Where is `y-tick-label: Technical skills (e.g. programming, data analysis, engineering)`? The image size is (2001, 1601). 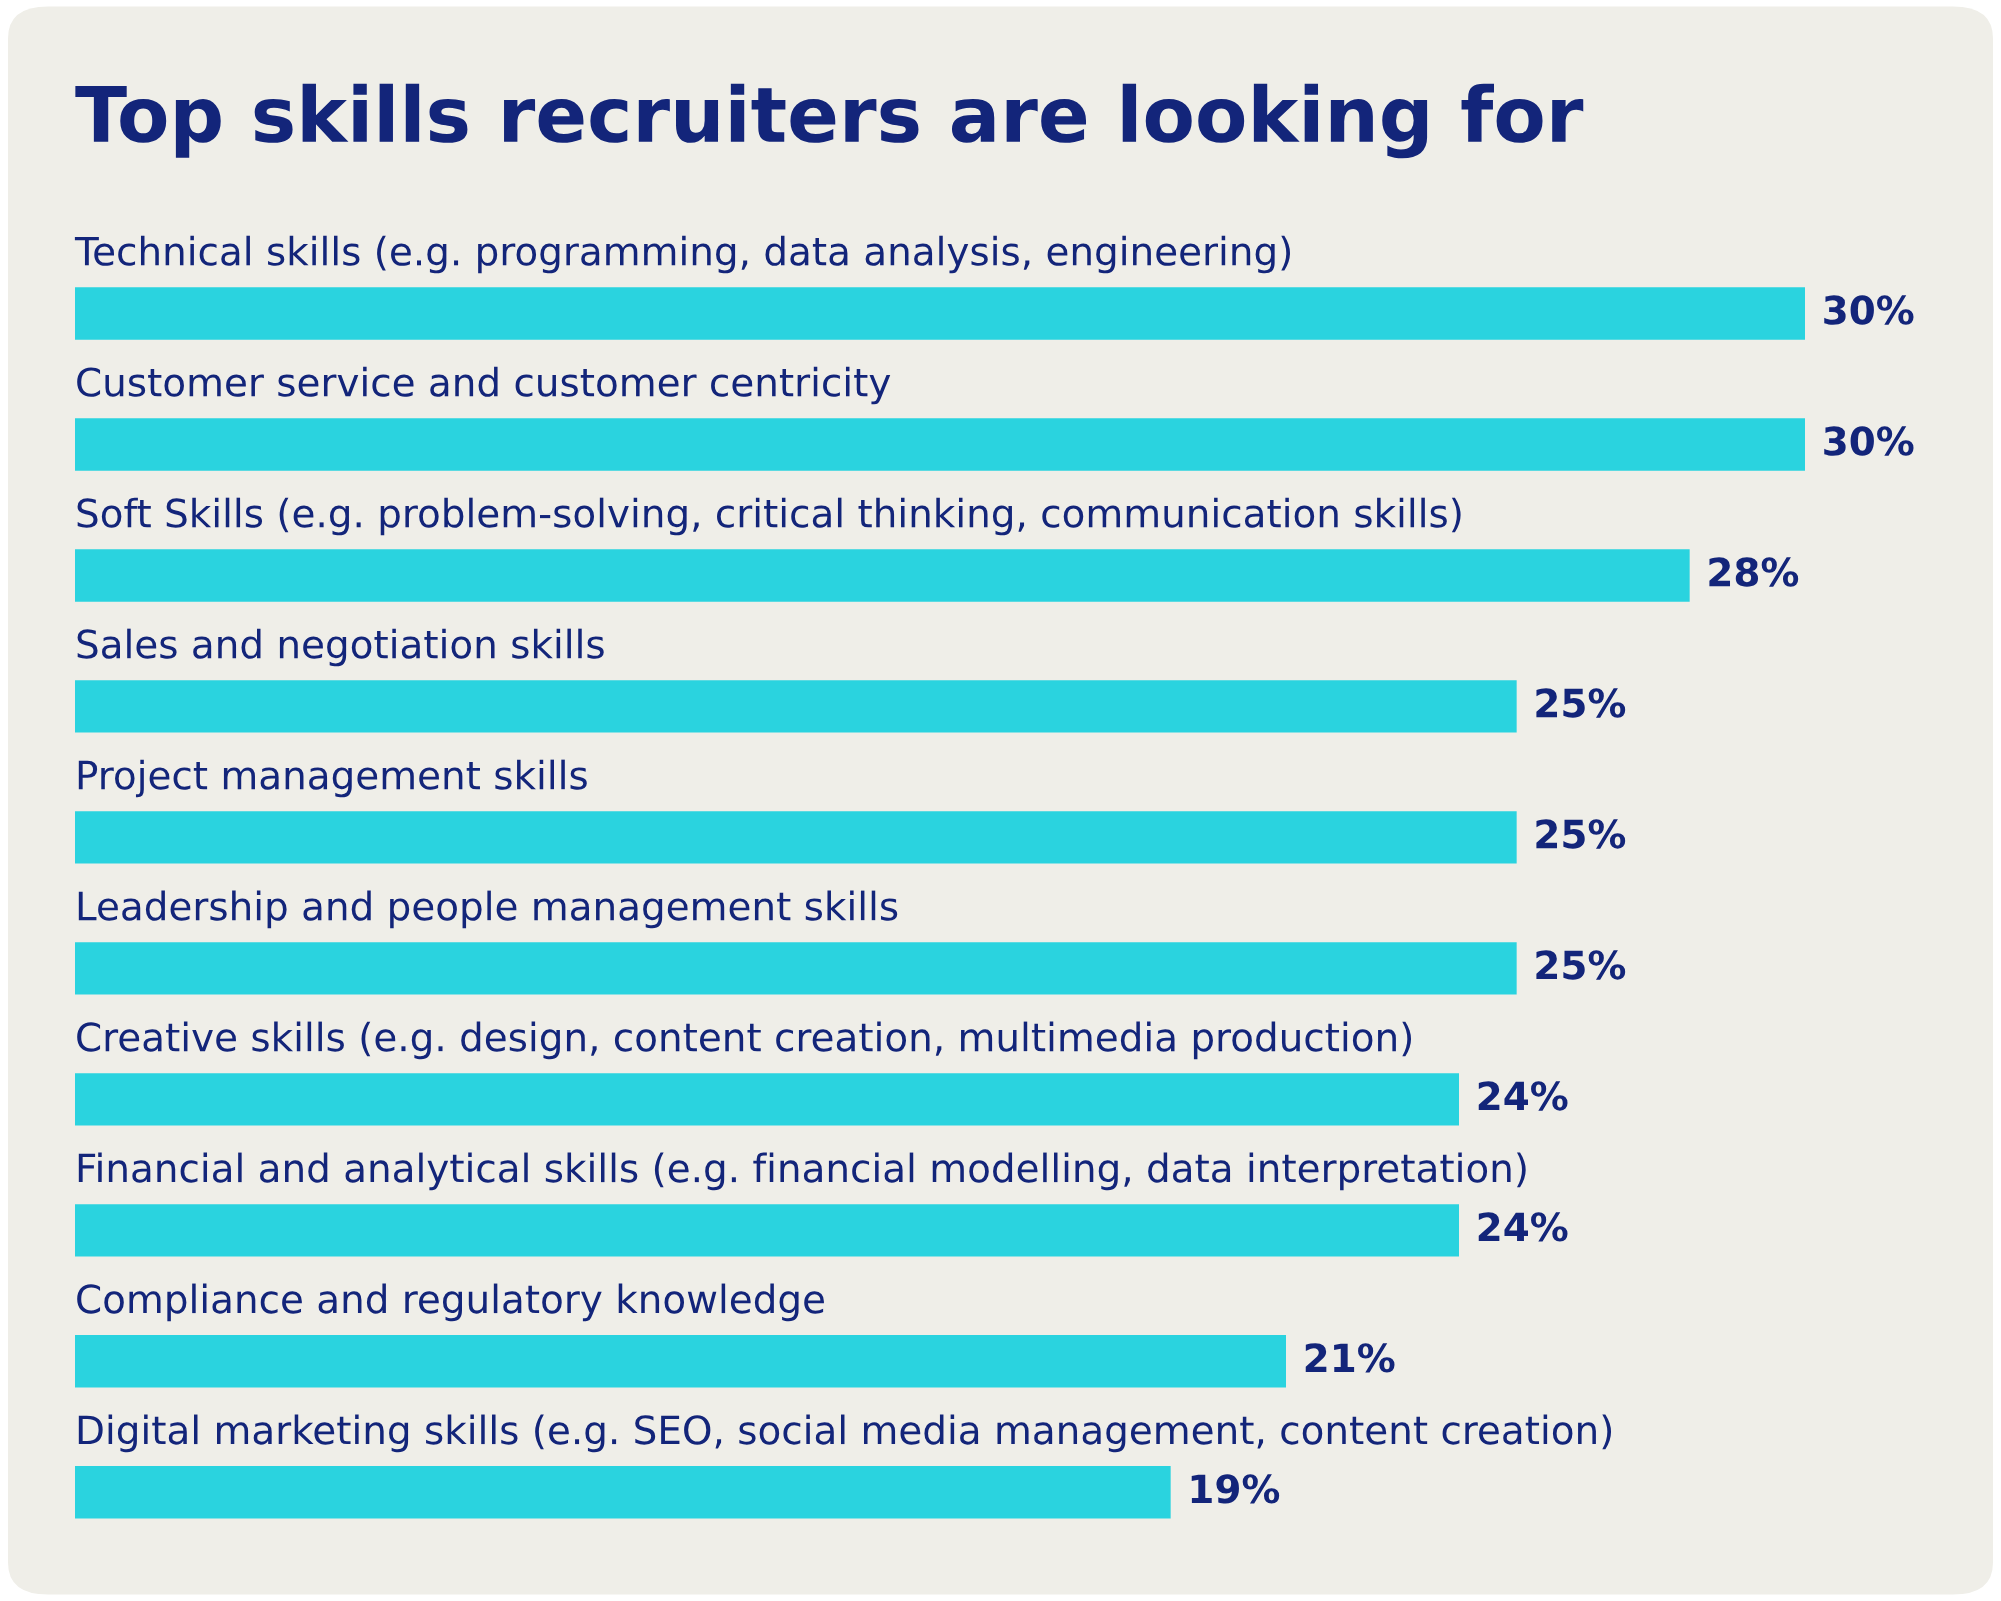 y-tick-label: Technical skills (e.g. programming, data analysis, engineering) is located at coordinates (682, 254).